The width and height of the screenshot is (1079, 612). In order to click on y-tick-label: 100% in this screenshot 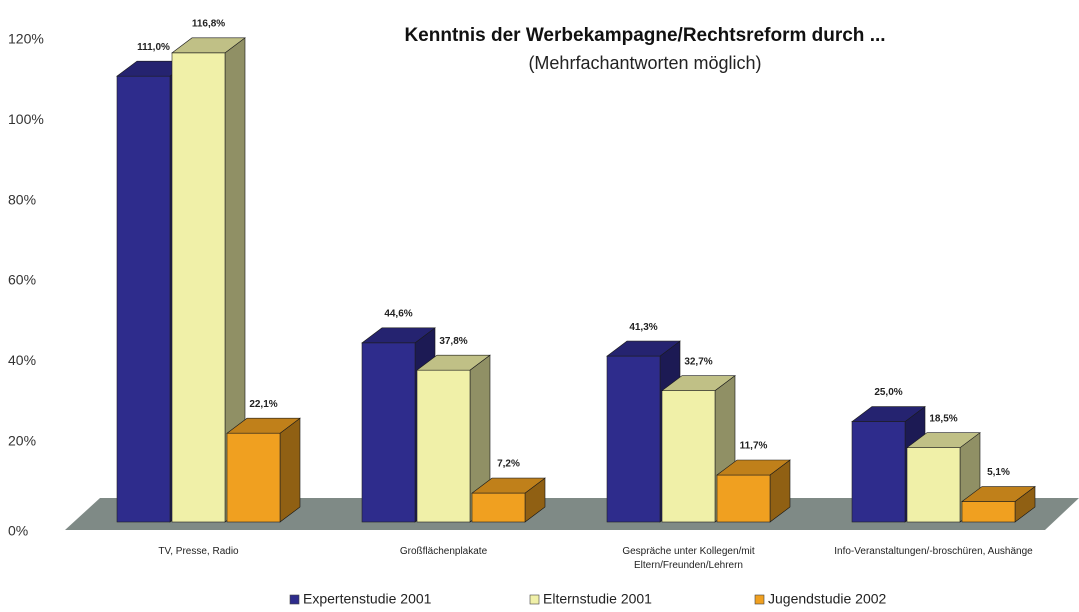, I will do `click(26, 119)`.